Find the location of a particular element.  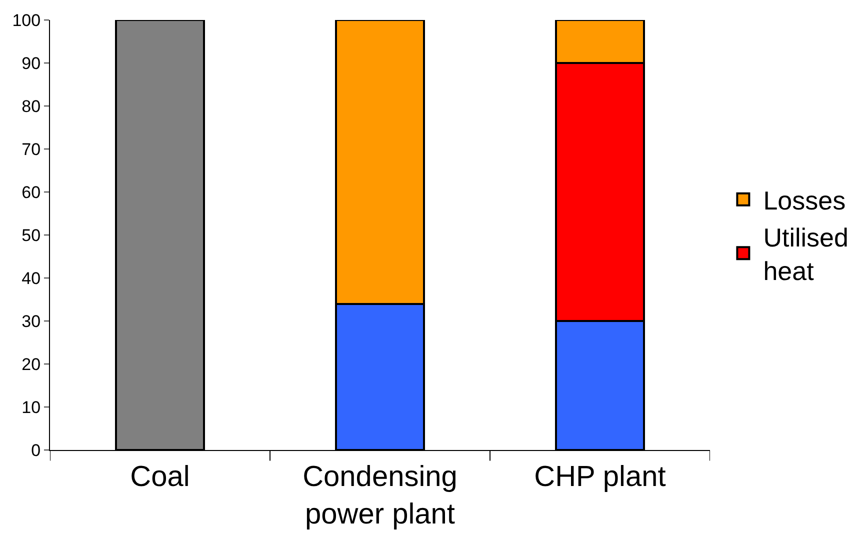

legend-label: Losses is located at coordinates (804, 201).